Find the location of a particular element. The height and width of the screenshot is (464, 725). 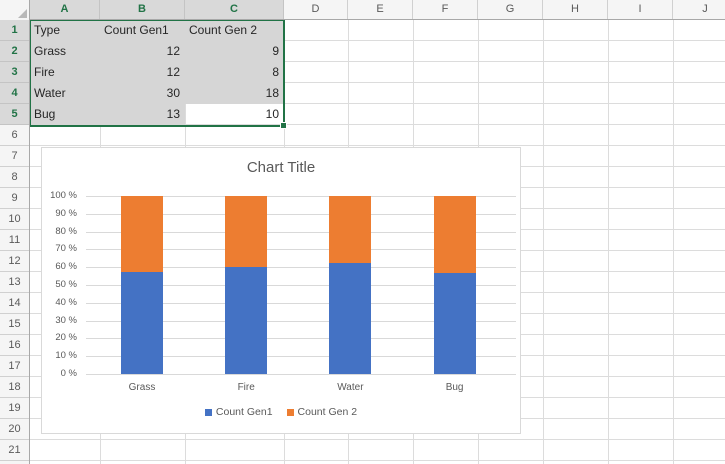

legend-swatch-series1 is located at coordinates (208, 412).